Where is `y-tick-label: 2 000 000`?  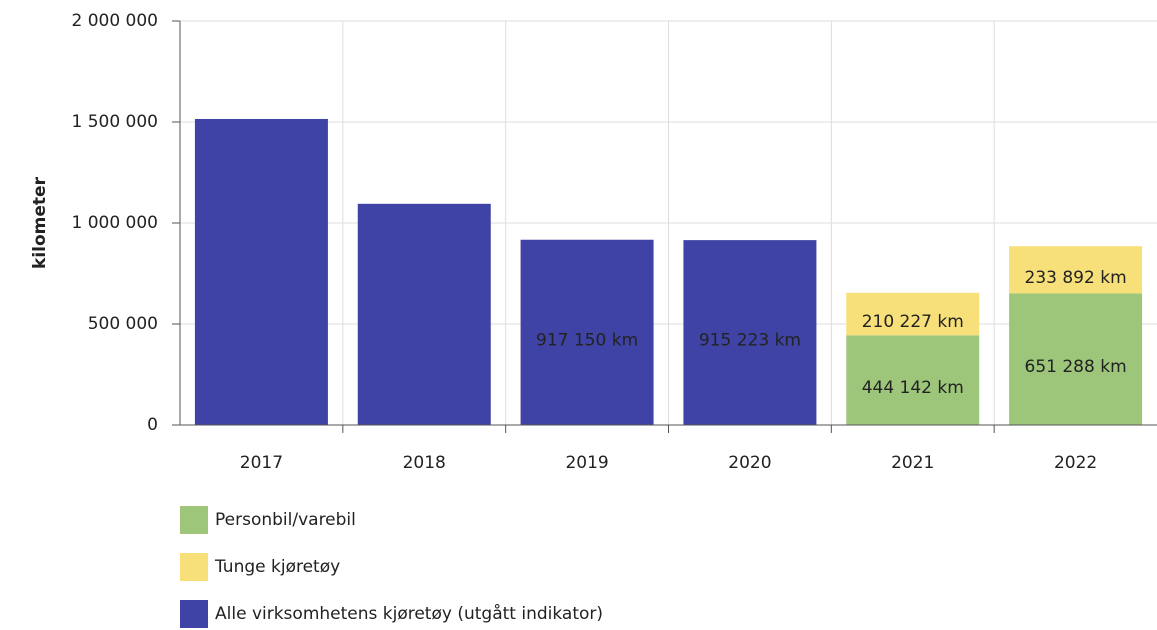
y-tick-label: 2 000 000 is located at coordinates (114, 21).